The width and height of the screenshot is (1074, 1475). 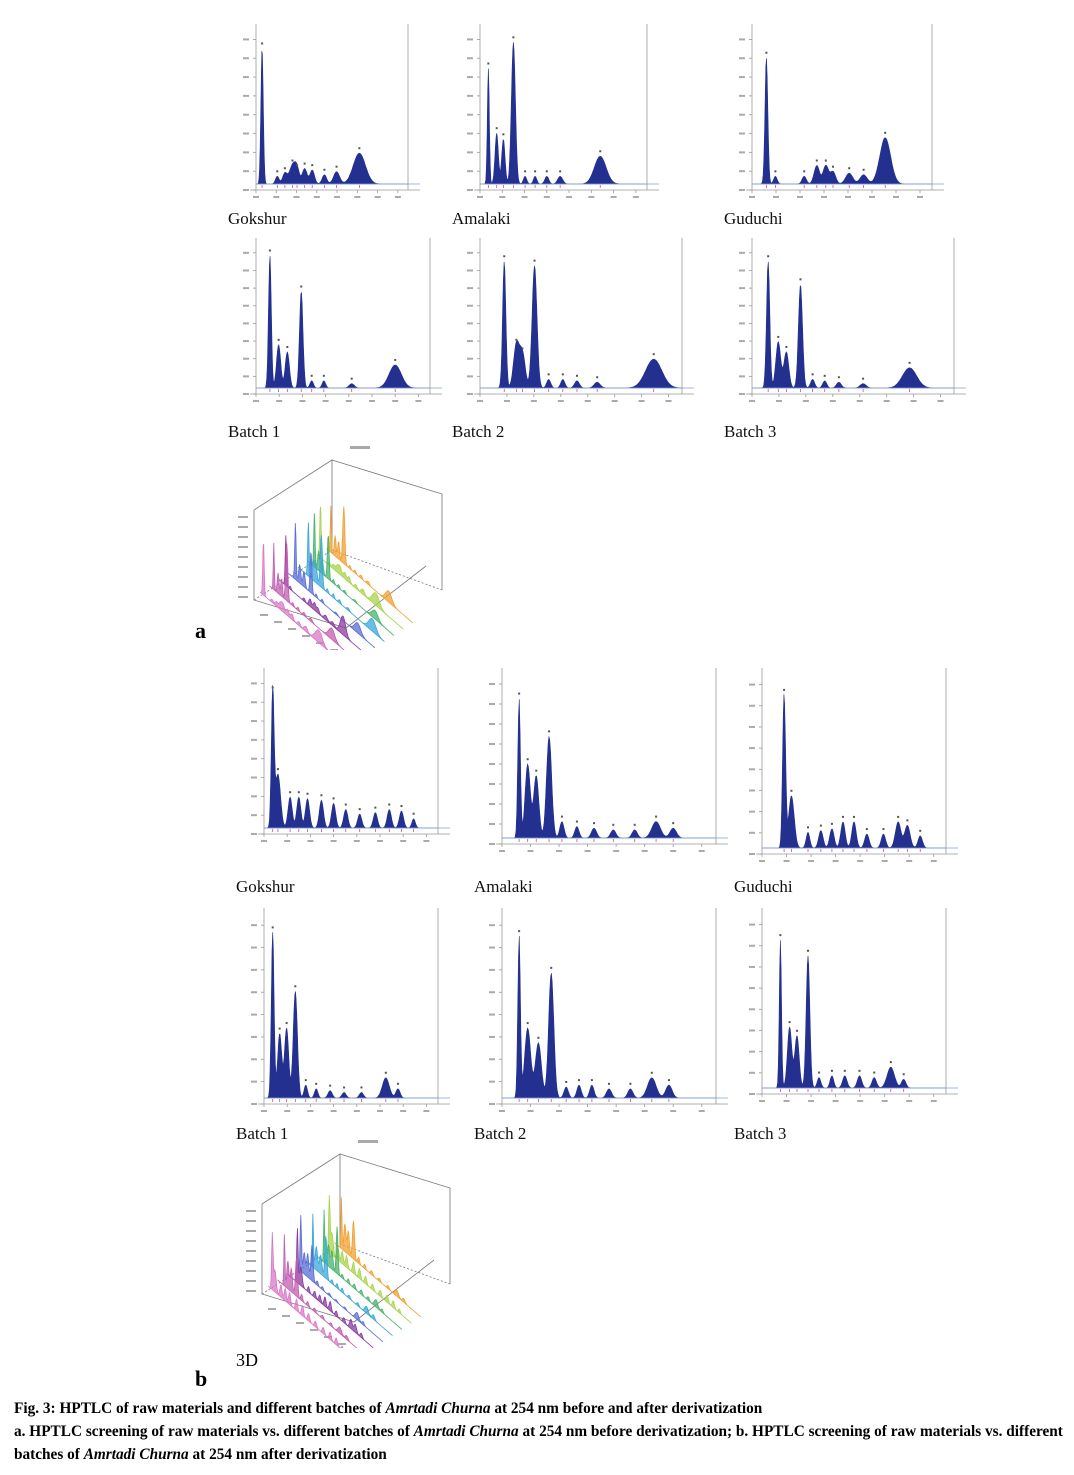 I want to click on hptlc-3d-plot-a, so click(x=340, y=548).